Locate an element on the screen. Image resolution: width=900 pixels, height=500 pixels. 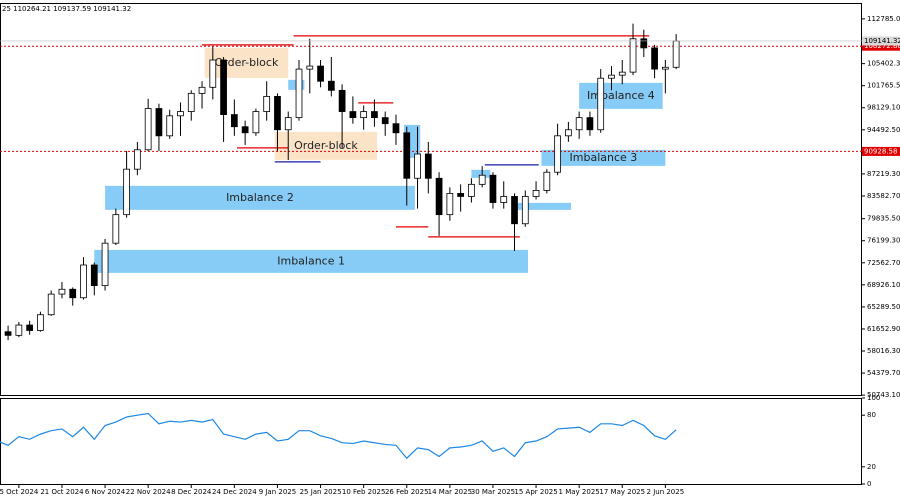
y-tick-label: 79835.50 is located at coordinates (883, 219).